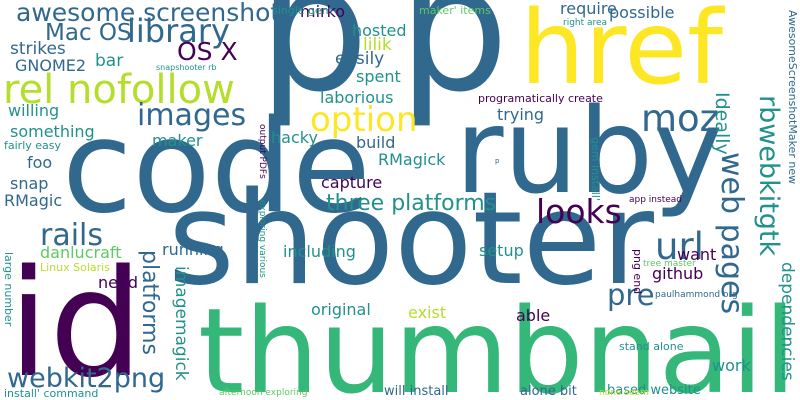  I want to click on word-require: require, so click(588, 9).